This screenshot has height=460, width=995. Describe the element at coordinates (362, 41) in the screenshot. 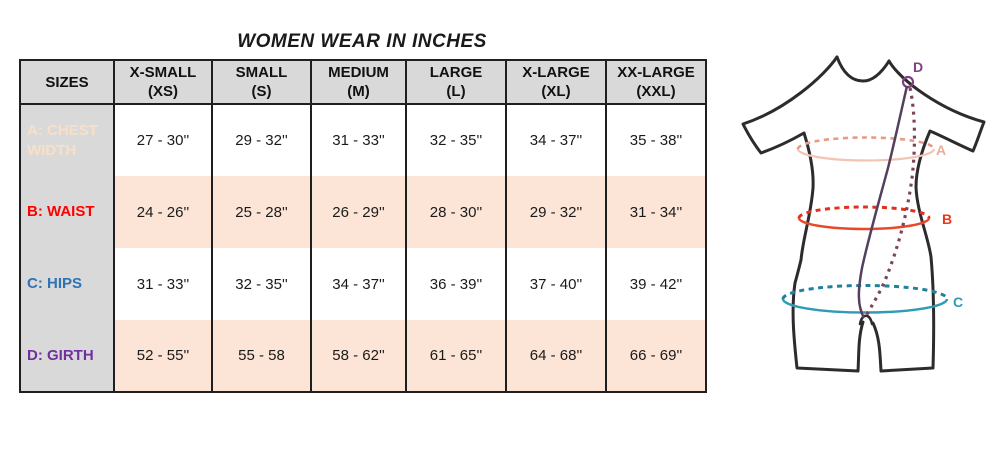

I see `page-title: WOMEN WEAR IN INCHES` at that location.